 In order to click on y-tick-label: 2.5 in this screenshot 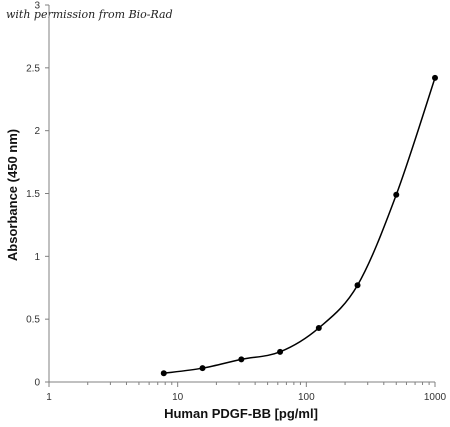, I will do `click(33, 68)`.